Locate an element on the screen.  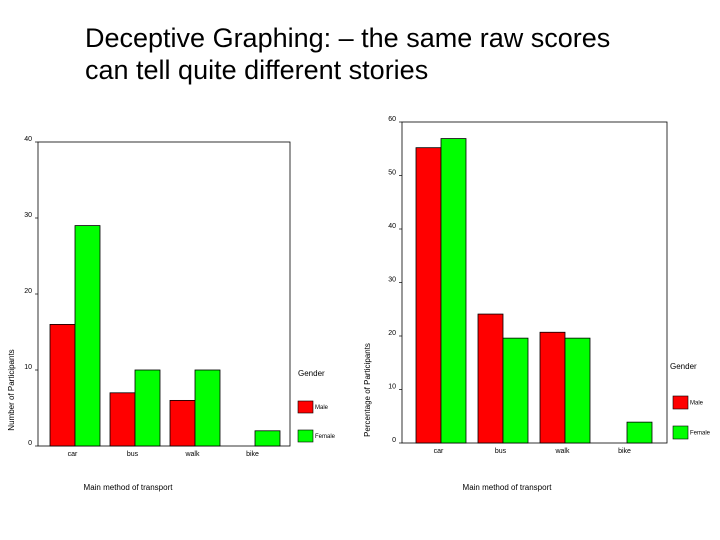
y-tick-label: 50 is located at coordinates (392, 173).